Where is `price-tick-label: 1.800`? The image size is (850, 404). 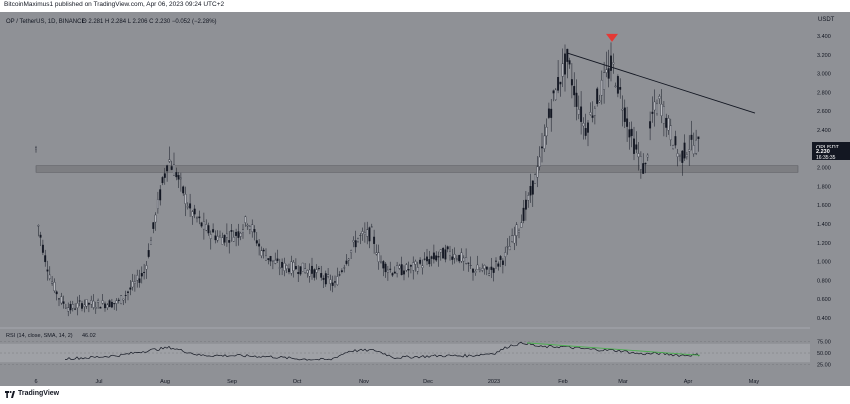 price-tick-label: 1.800 is located at coordinates (824, 187).